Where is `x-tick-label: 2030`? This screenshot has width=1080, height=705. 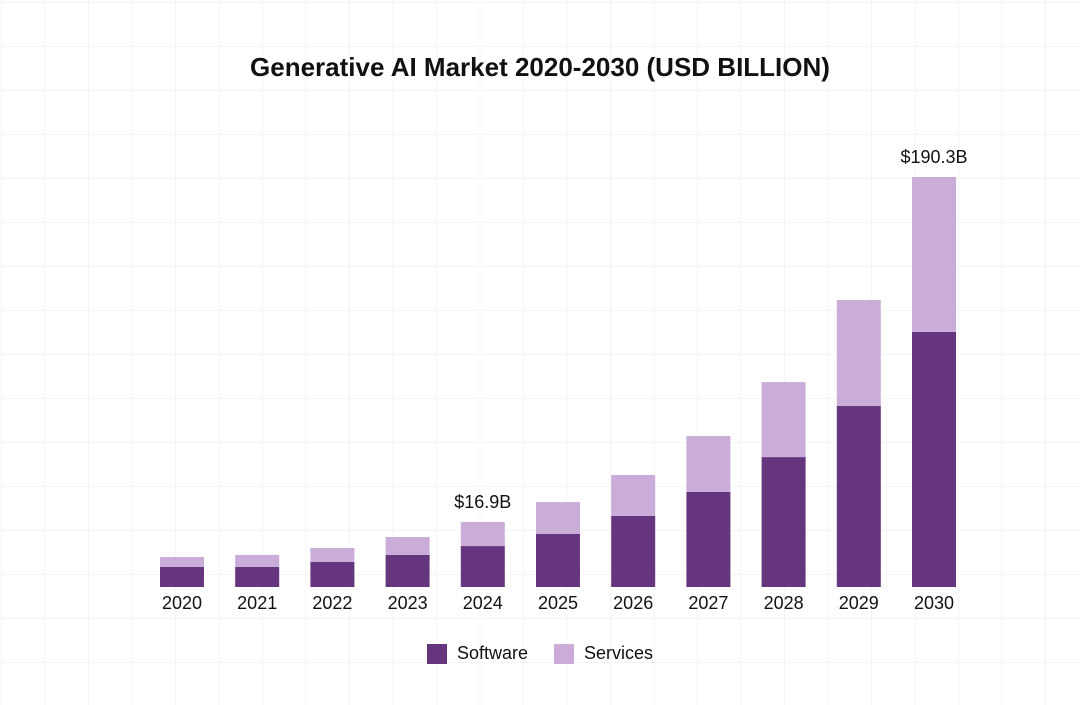
x-tick-label: 2030 is located at coordinates (934, 603).